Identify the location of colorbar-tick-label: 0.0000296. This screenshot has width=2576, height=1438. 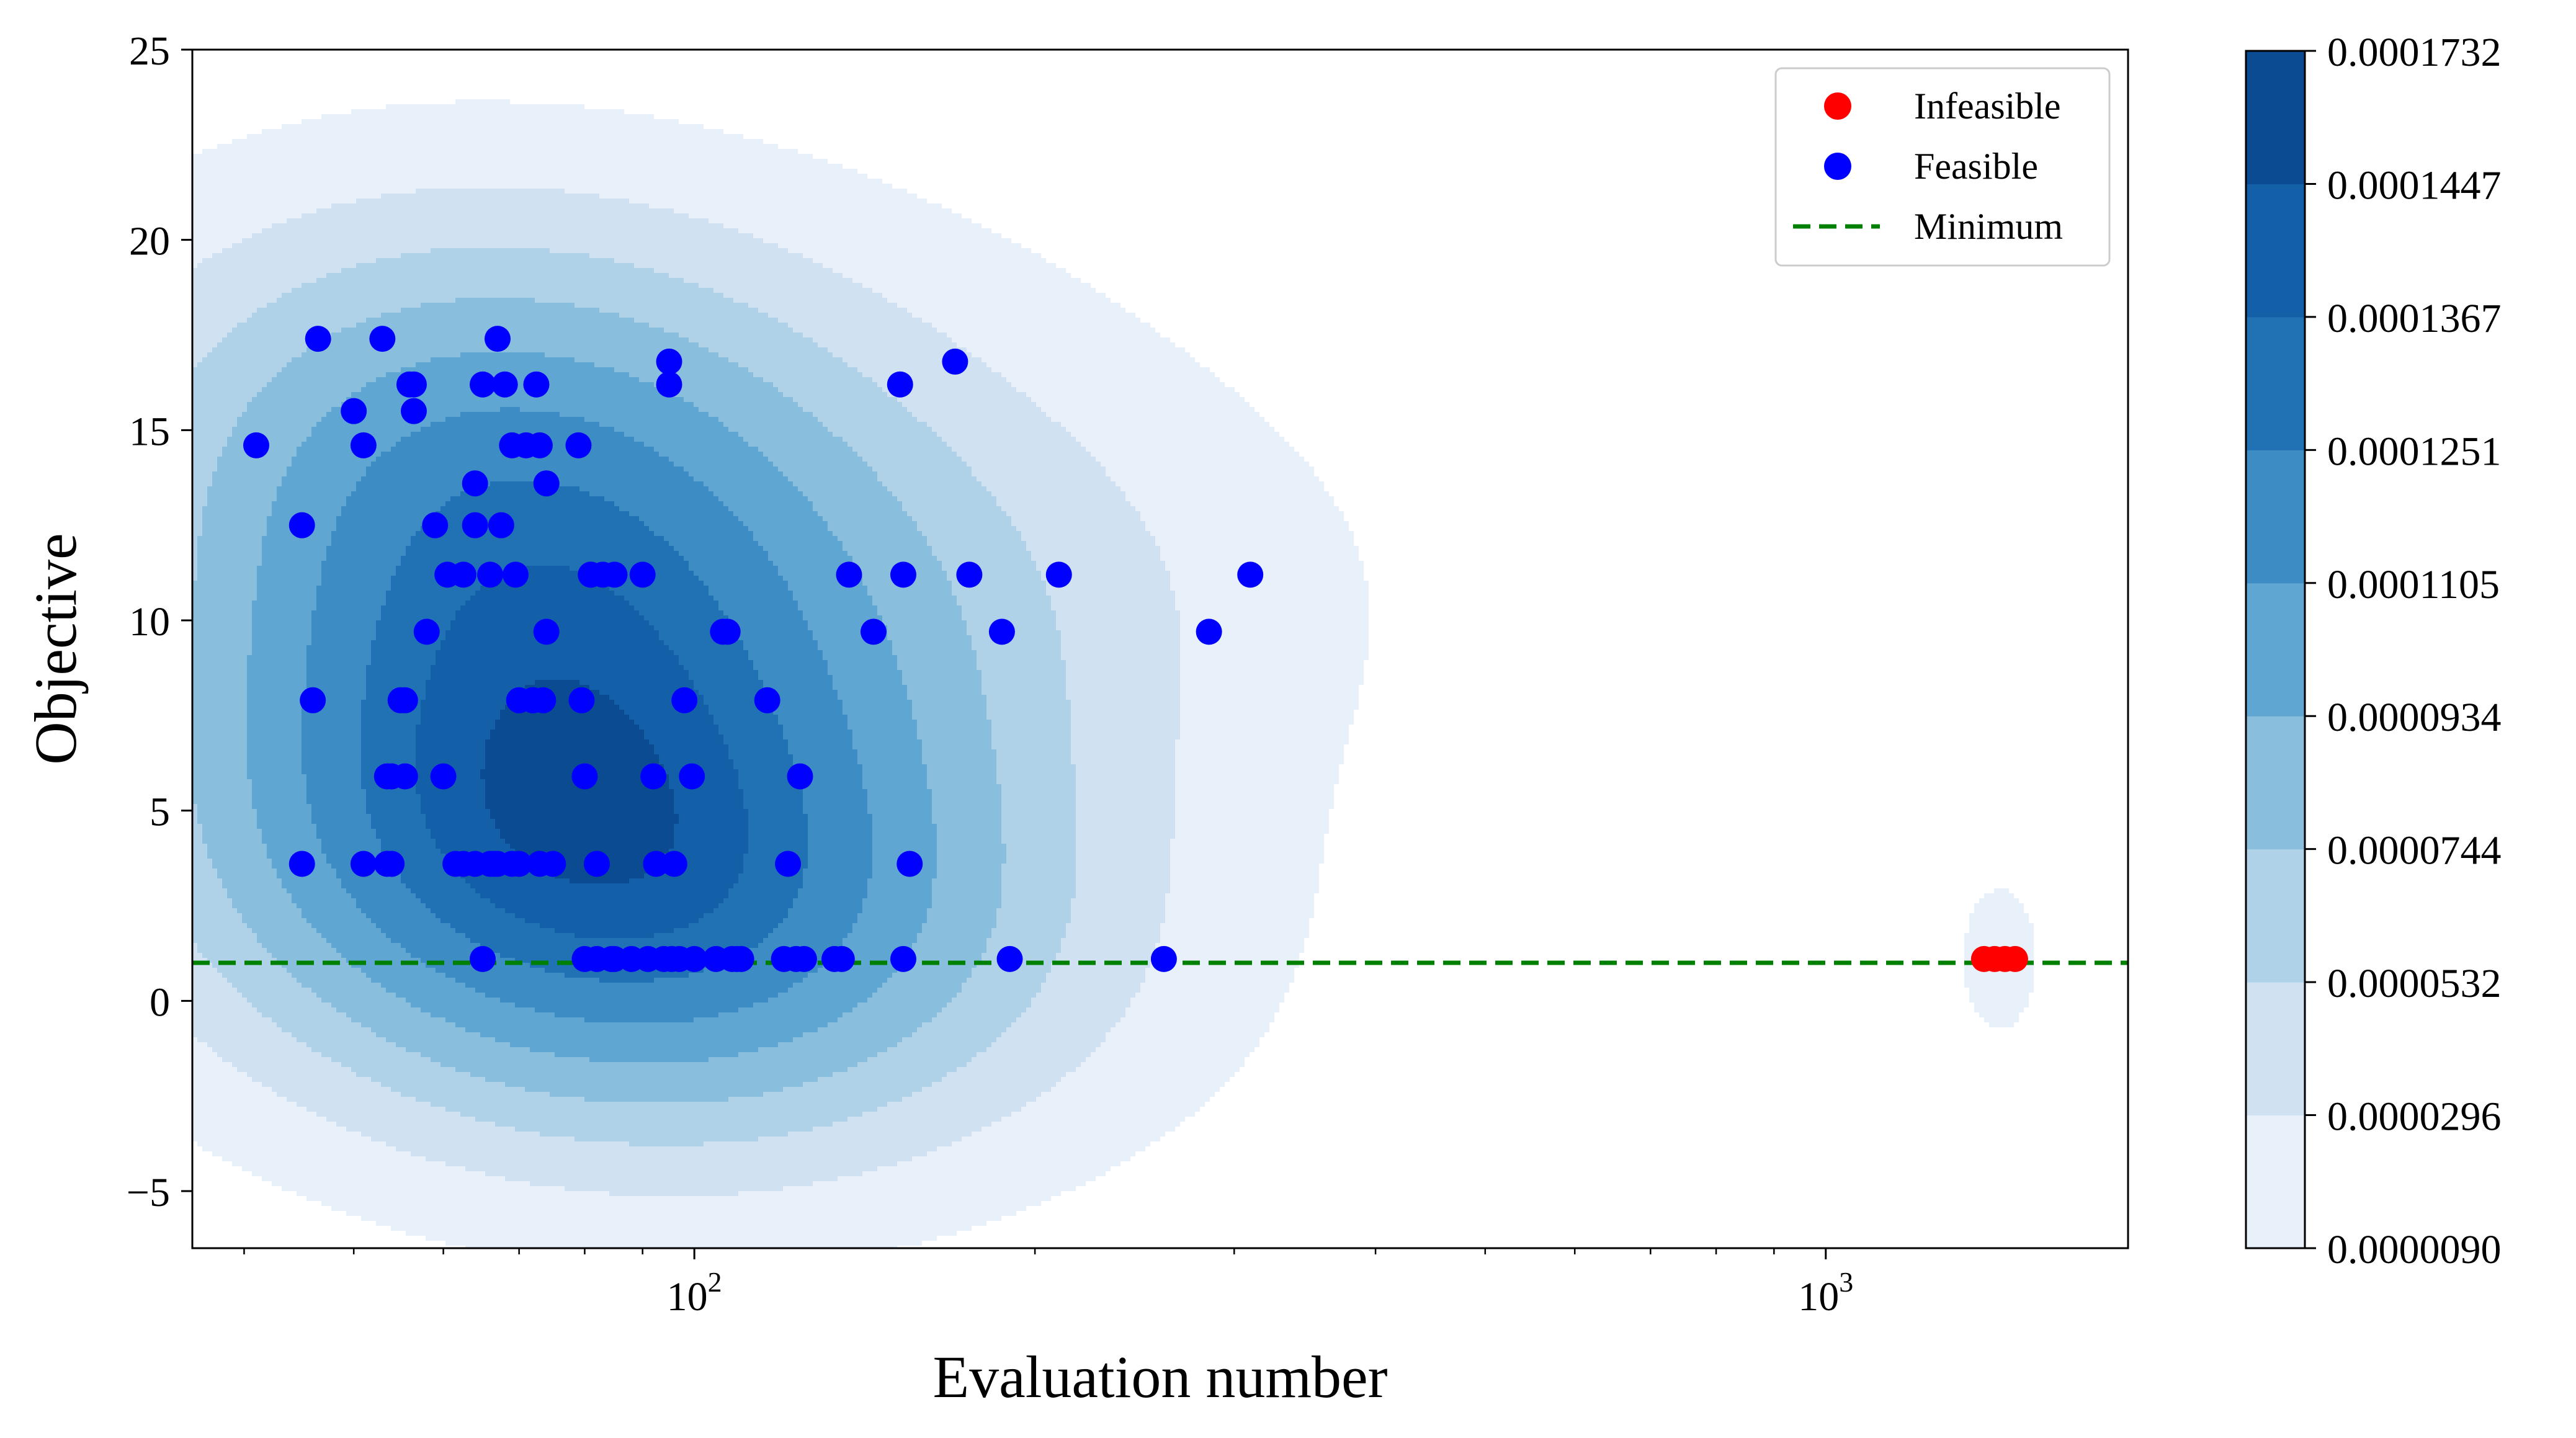
(2414, 1117).